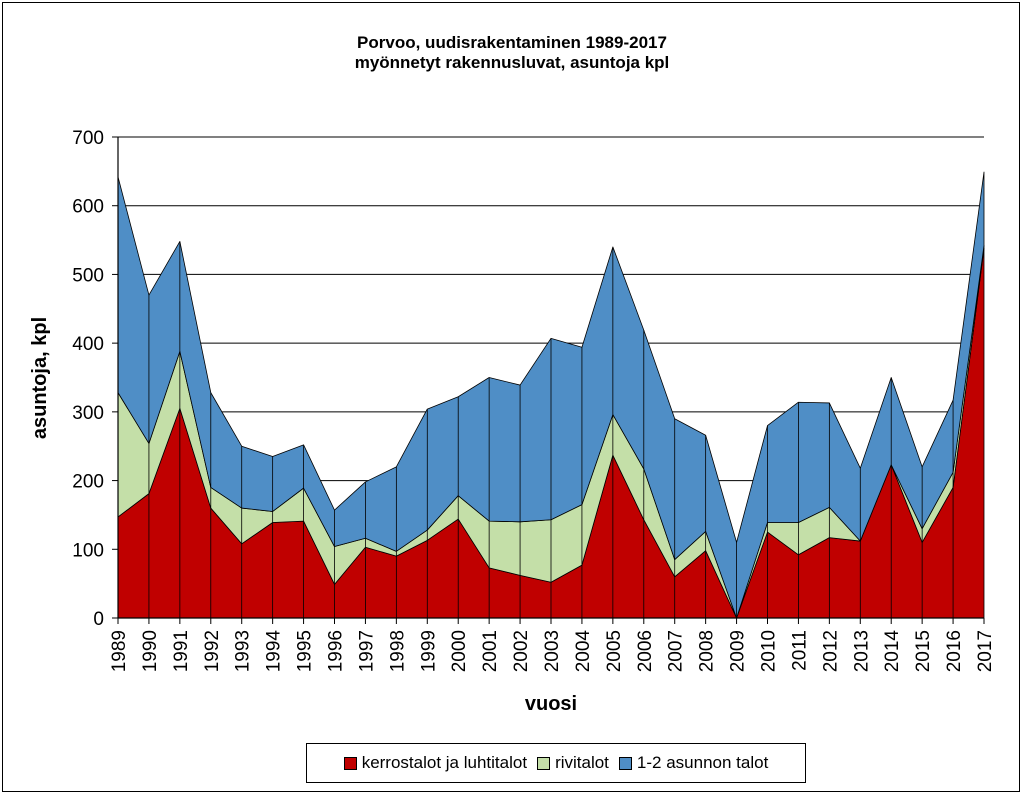  Describe the element at coordinates (243, 651) in the screenshot. I see `x-tick-label: 1993` at that location.